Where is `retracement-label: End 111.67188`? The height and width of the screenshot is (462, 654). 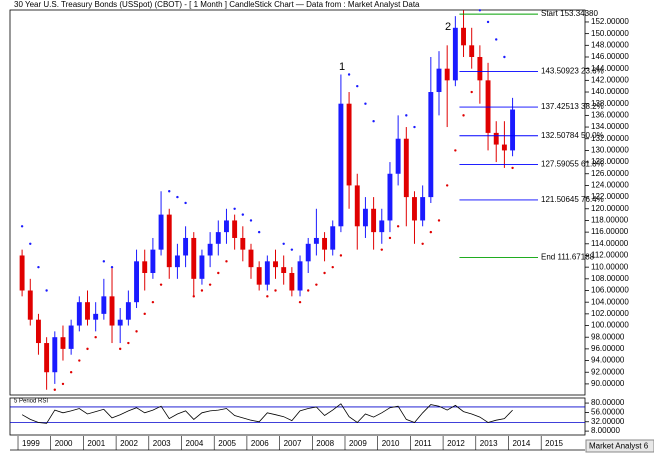
retracement-label: End 111.67188 is located at coordinates (568, 257).